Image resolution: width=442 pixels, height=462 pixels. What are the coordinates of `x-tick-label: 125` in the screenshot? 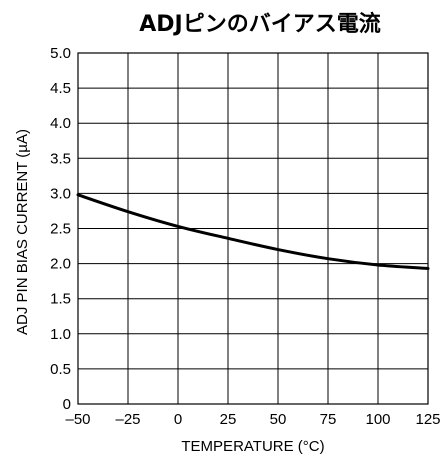 It's located at (427, 419).